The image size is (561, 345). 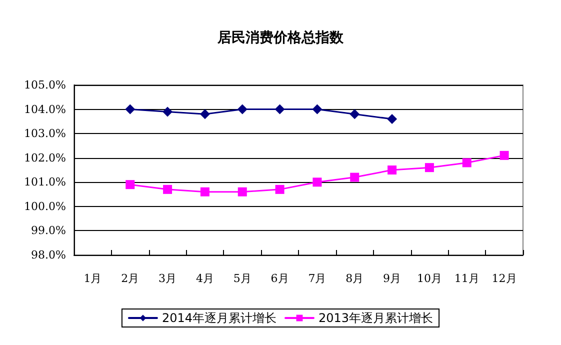 What do you see at coordinates (392, 278) in the screenshot?
I see `x-tick-label: 9月` at bounding box center [392, 278].